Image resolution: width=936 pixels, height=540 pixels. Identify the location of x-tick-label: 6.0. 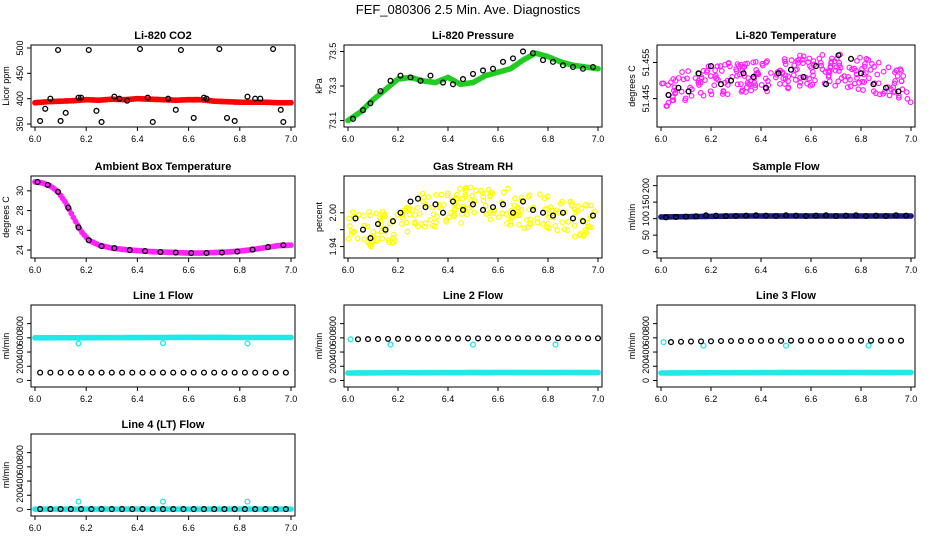
(35, 139).